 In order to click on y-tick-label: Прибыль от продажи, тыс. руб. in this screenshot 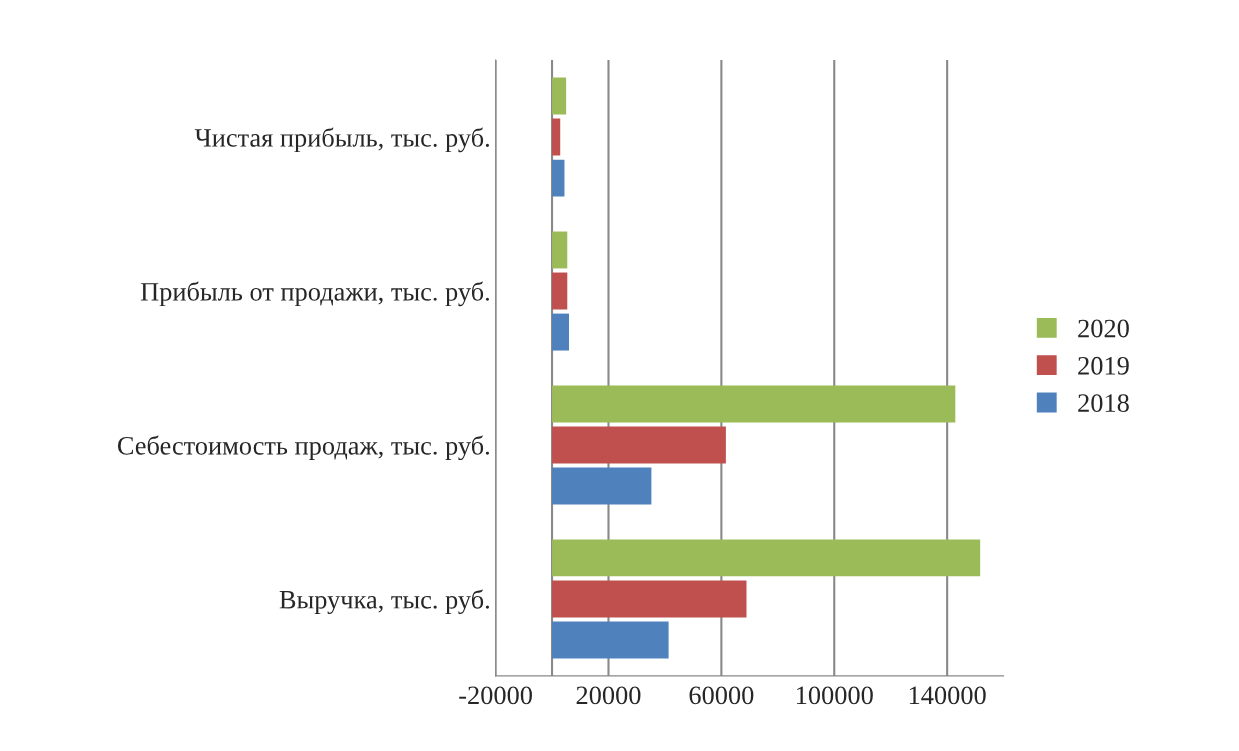, I will do `click(314, 294)`.